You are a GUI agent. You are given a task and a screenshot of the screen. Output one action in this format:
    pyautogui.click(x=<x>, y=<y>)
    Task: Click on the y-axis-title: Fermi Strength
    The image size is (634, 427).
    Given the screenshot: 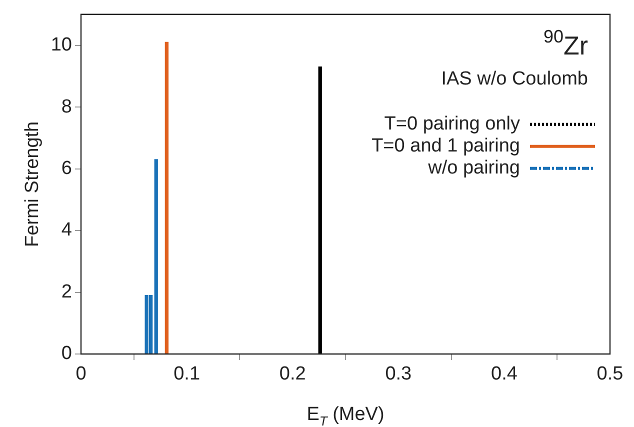 What is the action you would take?
    pyautogui.click(x=32, y=184)
    